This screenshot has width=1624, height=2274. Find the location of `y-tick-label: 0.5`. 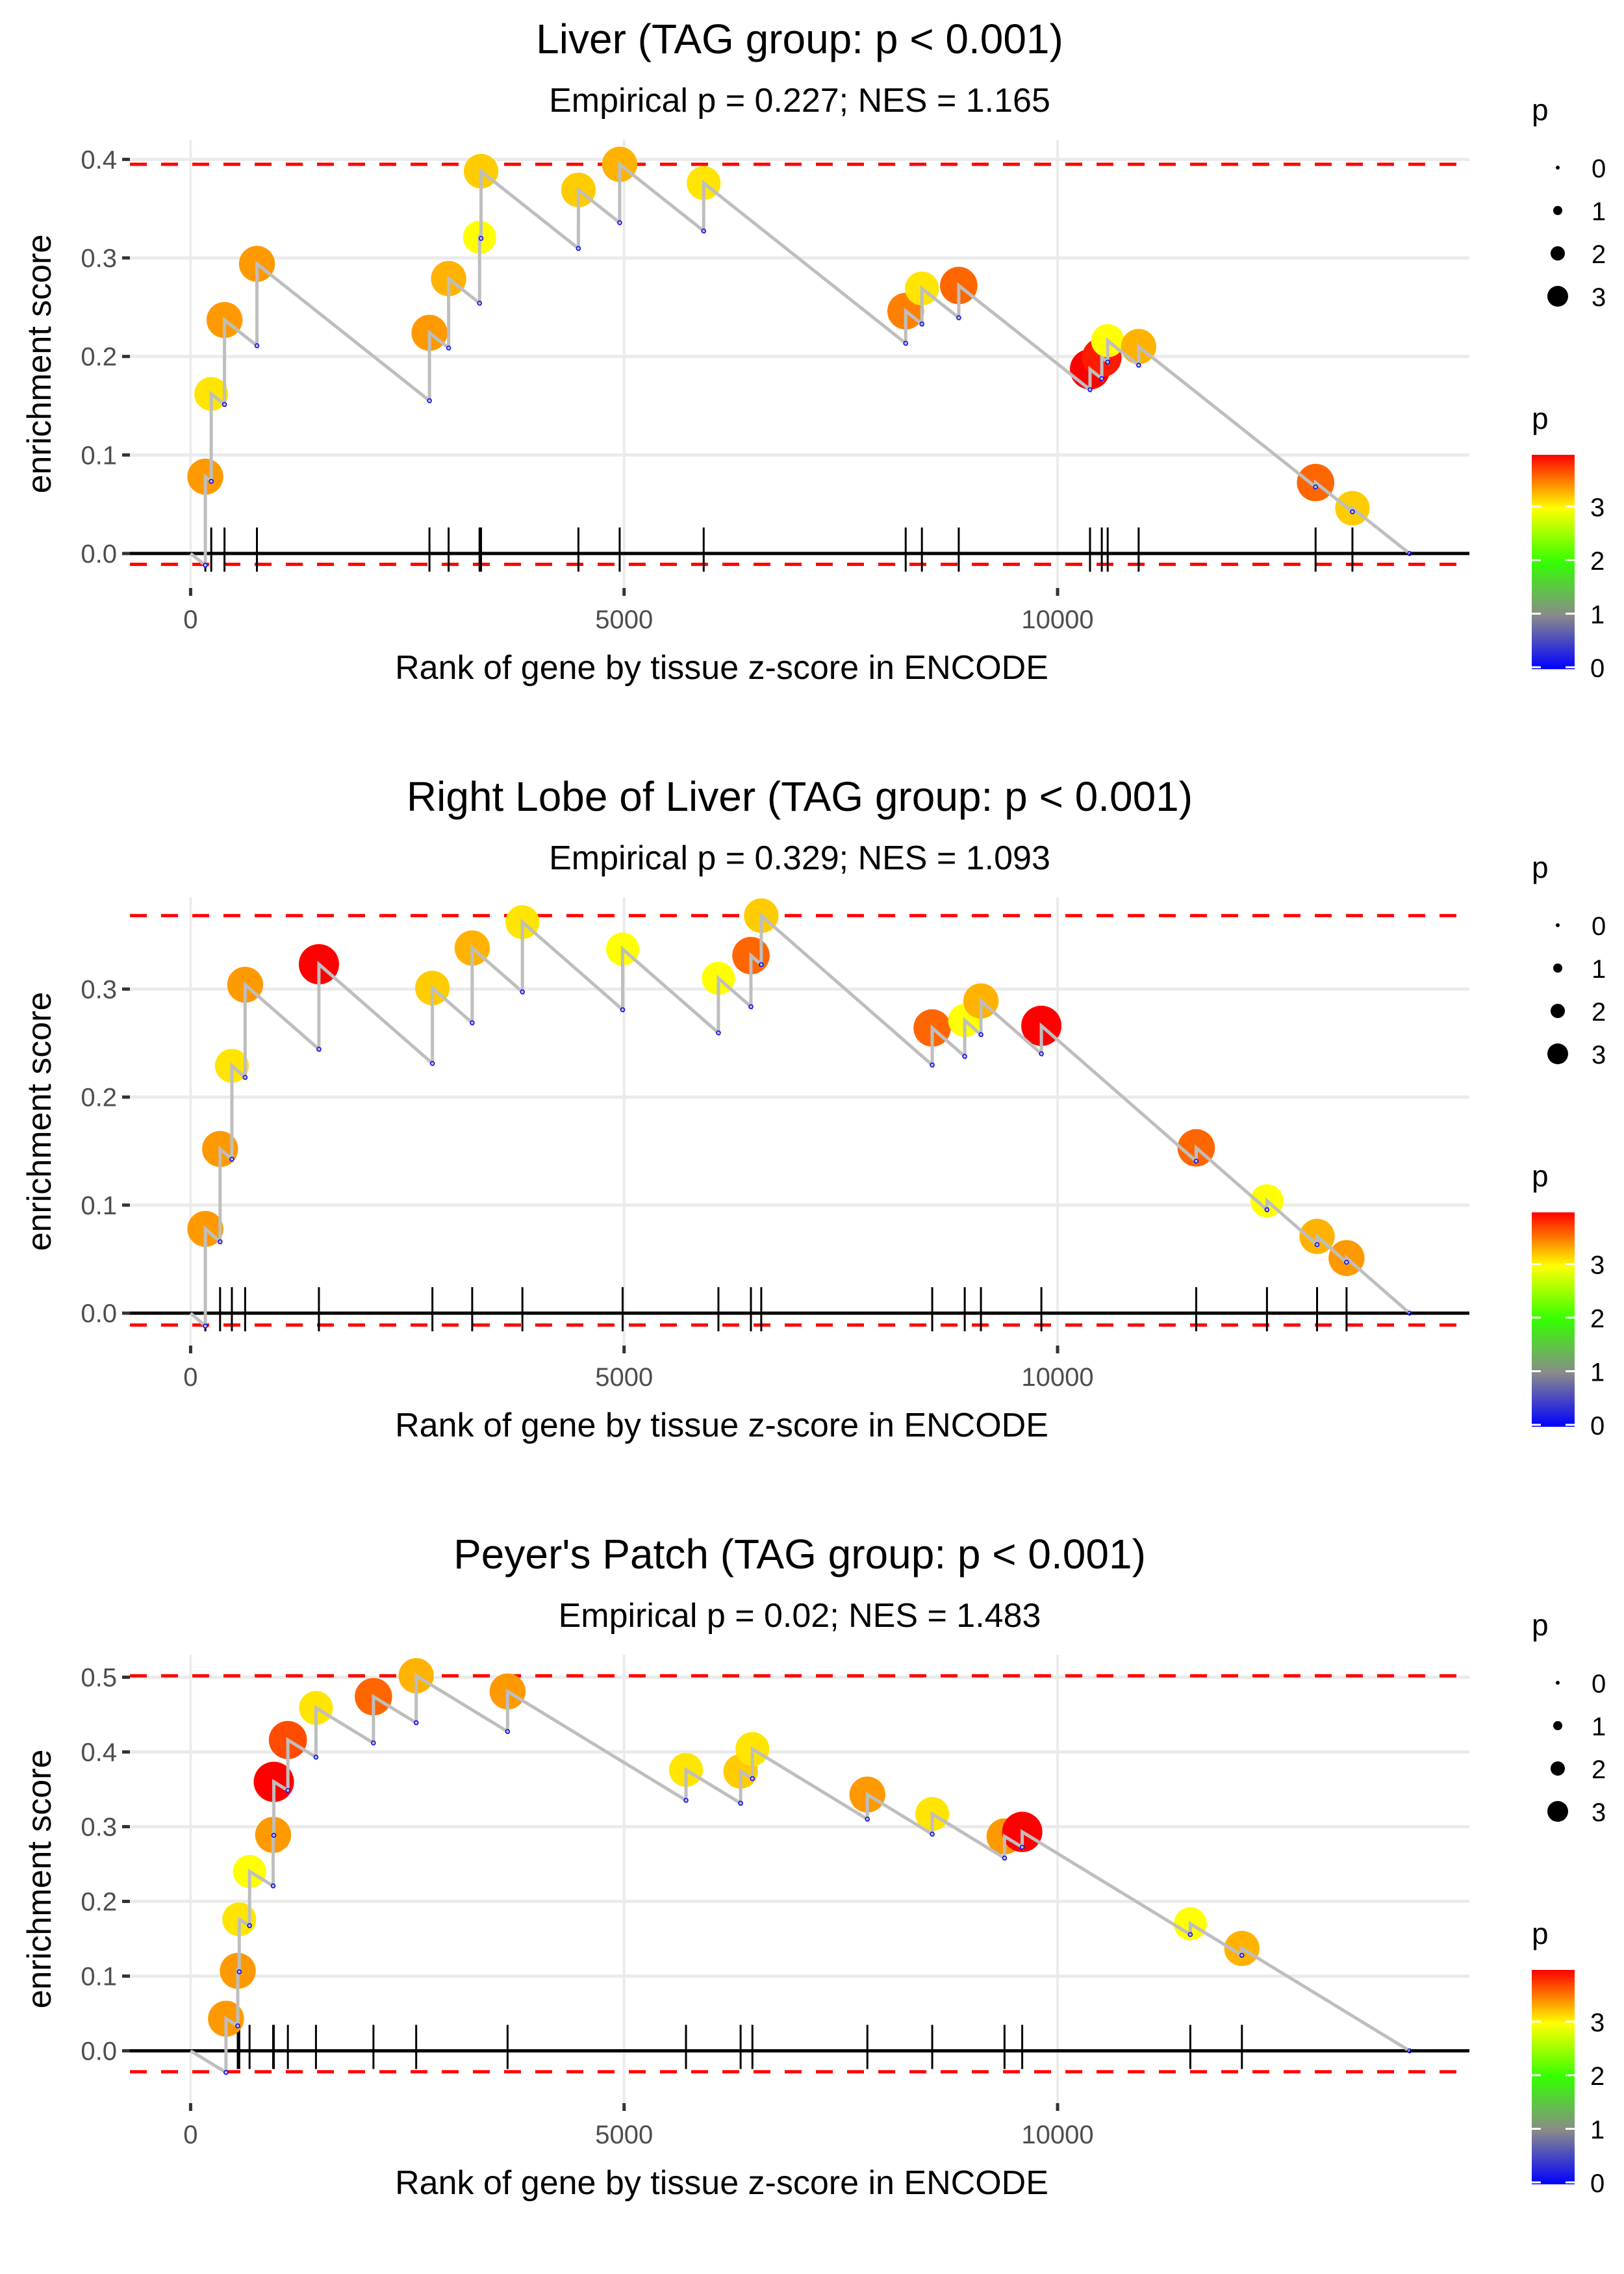

y-tick-label: 0.5 is located at coordinates (99, 1678).